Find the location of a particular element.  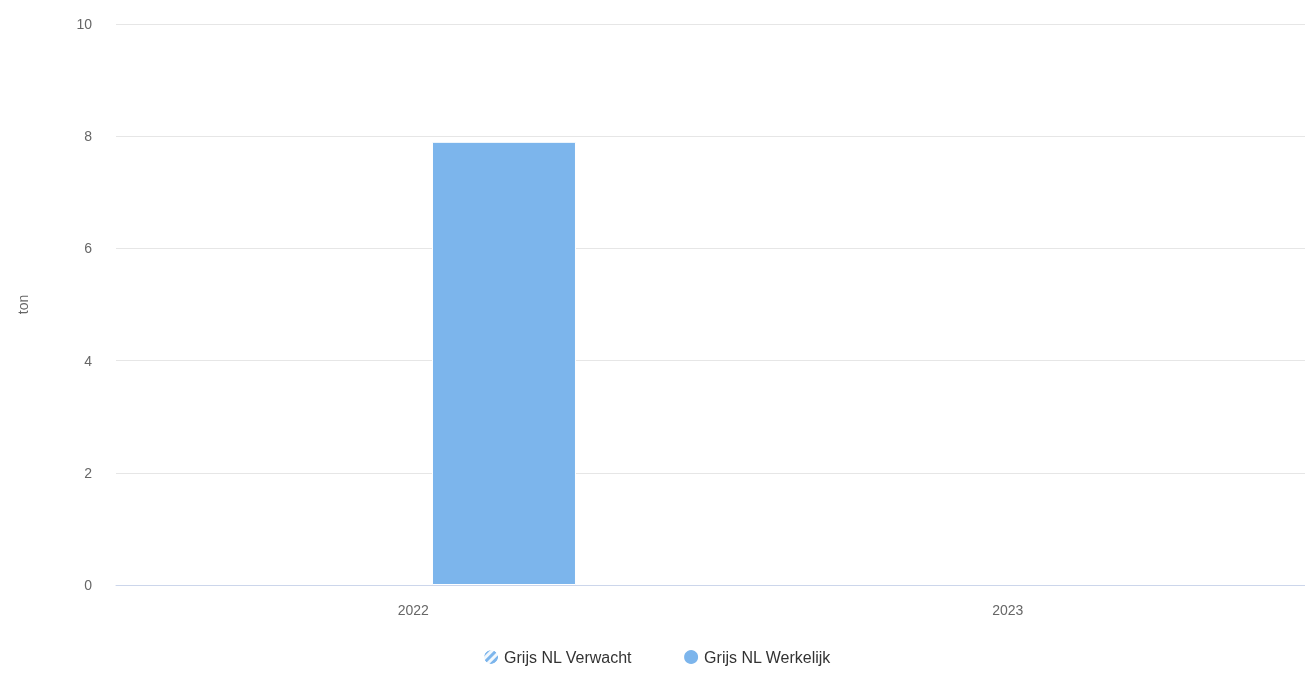

y-tick-label: 4 is located at coordinates (88, 360).